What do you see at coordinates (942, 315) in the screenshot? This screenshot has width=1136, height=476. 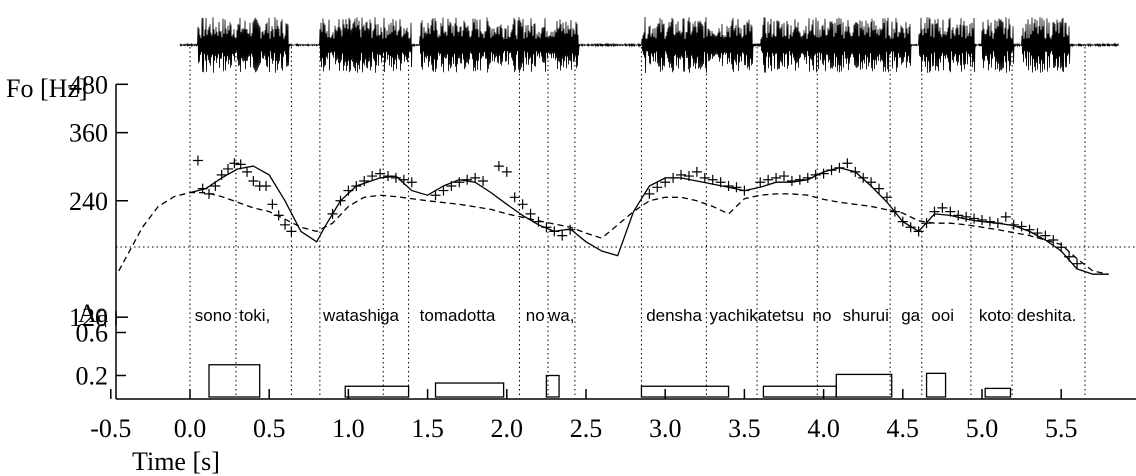 I see `word-label: ooi` at bounding box center [942, 315].